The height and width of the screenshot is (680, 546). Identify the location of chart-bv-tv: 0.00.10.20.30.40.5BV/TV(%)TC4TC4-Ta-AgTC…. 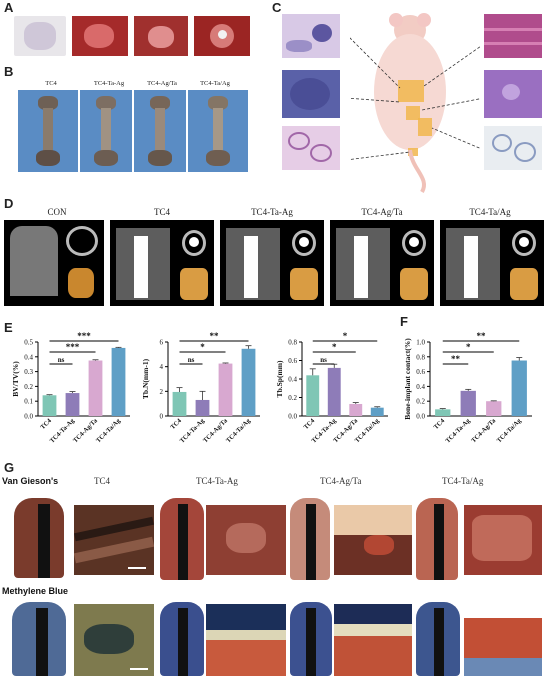
(70, 388).